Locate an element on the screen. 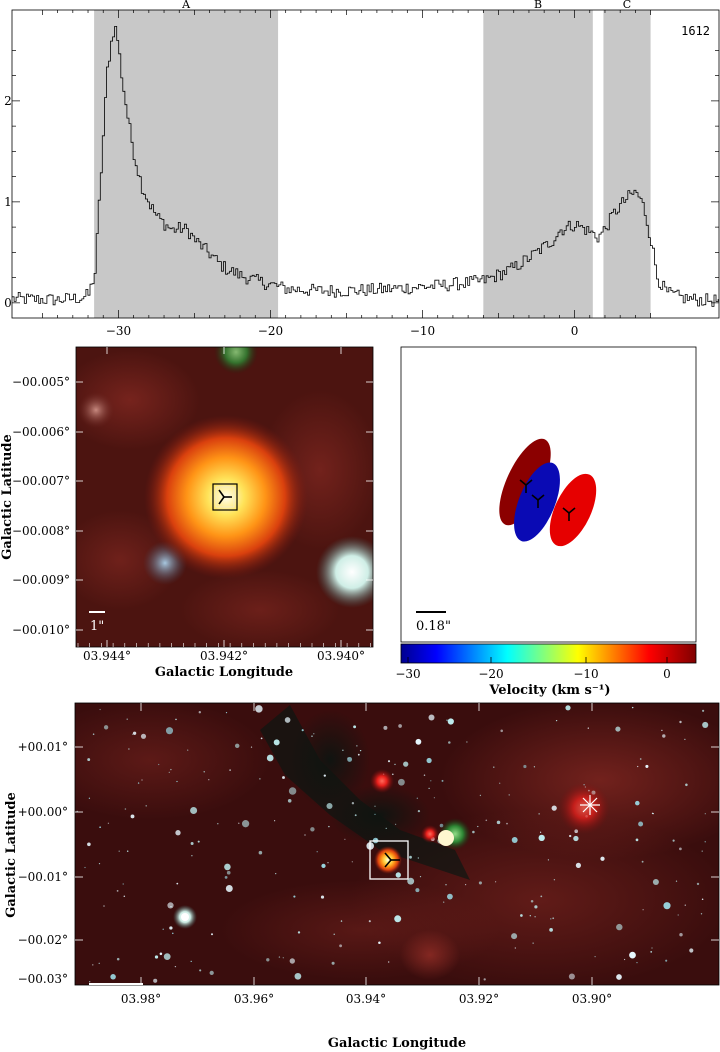 The image size is (720, 1052). asterisk-marker is located at coordinates (590, 805).